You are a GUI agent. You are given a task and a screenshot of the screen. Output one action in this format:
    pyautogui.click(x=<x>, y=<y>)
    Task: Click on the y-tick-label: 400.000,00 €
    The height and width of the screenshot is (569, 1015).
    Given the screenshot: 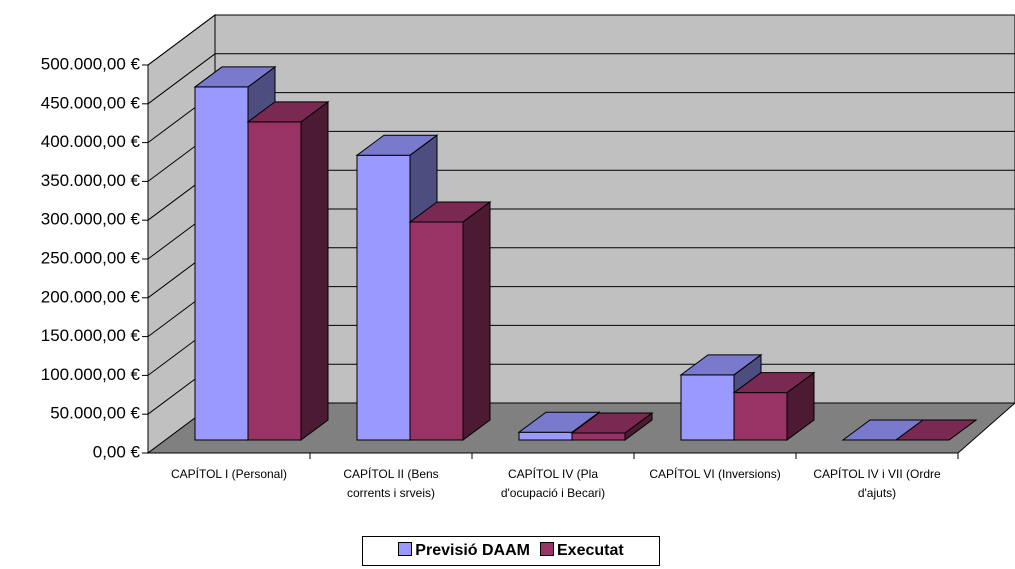 What is the action you would take?
    pyautogui.click(x=91, y=141)
    